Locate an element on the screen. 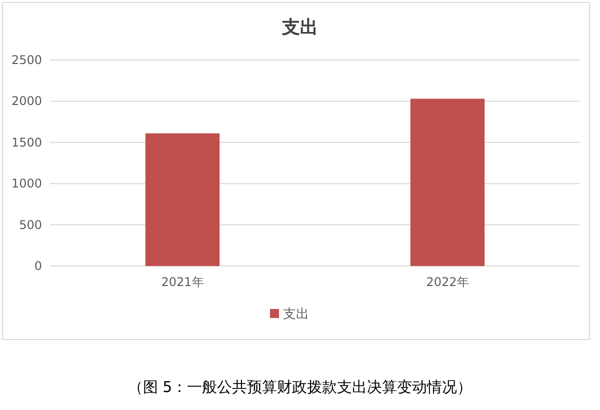  y-tick-label: 2500 is located at coordinates (26, 60).